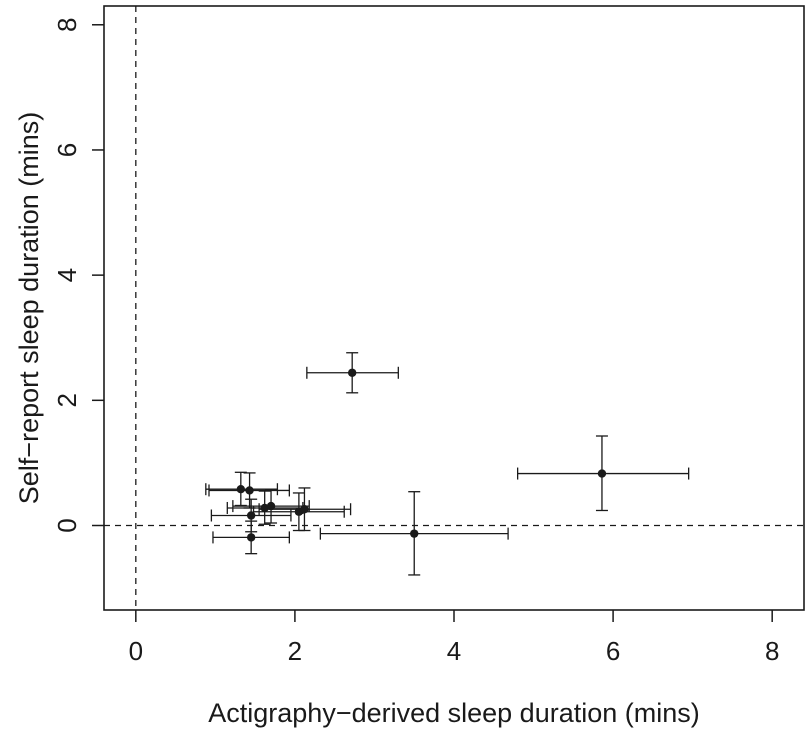 Image resolution: width=806 pixels, height=732 pixels. I want to click on x-axis: 0 2 4 6 8, so click(454, 638).